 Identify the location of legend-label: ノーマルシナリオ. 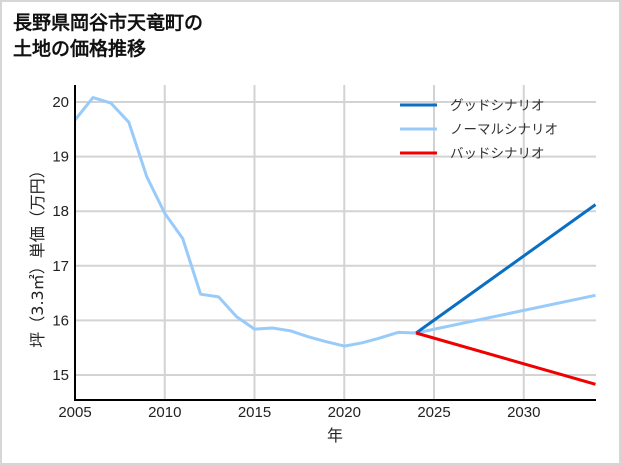
(504, 130).